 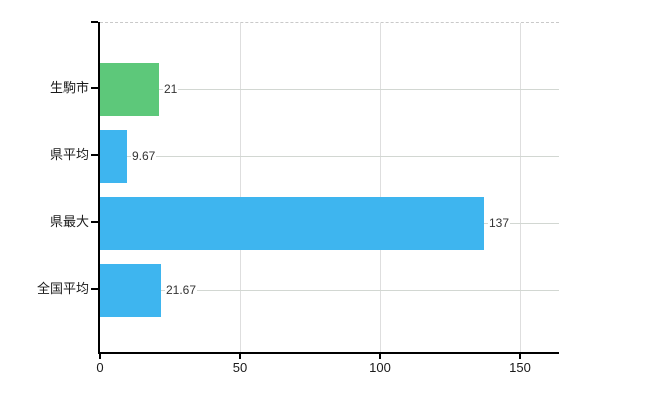 What do you see at coordinates (69, 87) in the screenshot?
I see `category-label-ikoma-city: 生駒市` at bounding box center [69, 87].